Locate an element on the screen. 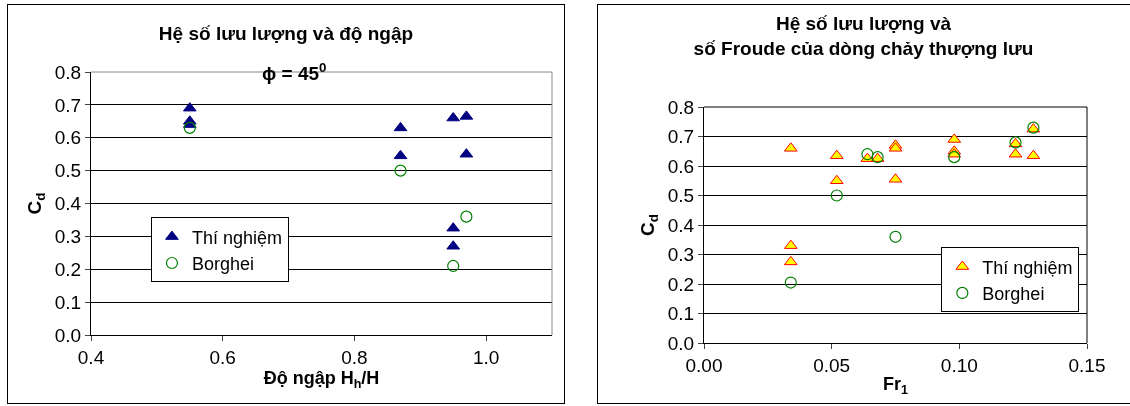 The image size is (1130, 406). x-tick-label: 0.15 is located at coordinates (1087, 365).